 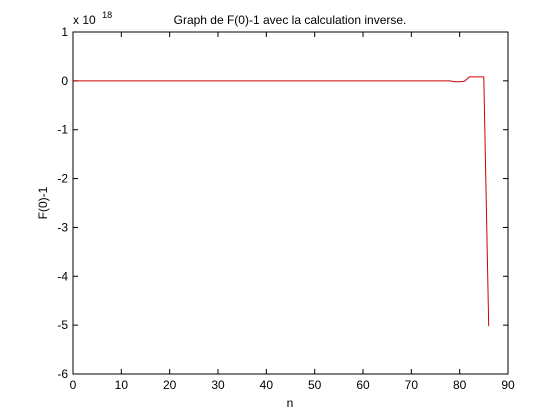 I want to click on y-tick-label: -6, so click(x=62, y=374).